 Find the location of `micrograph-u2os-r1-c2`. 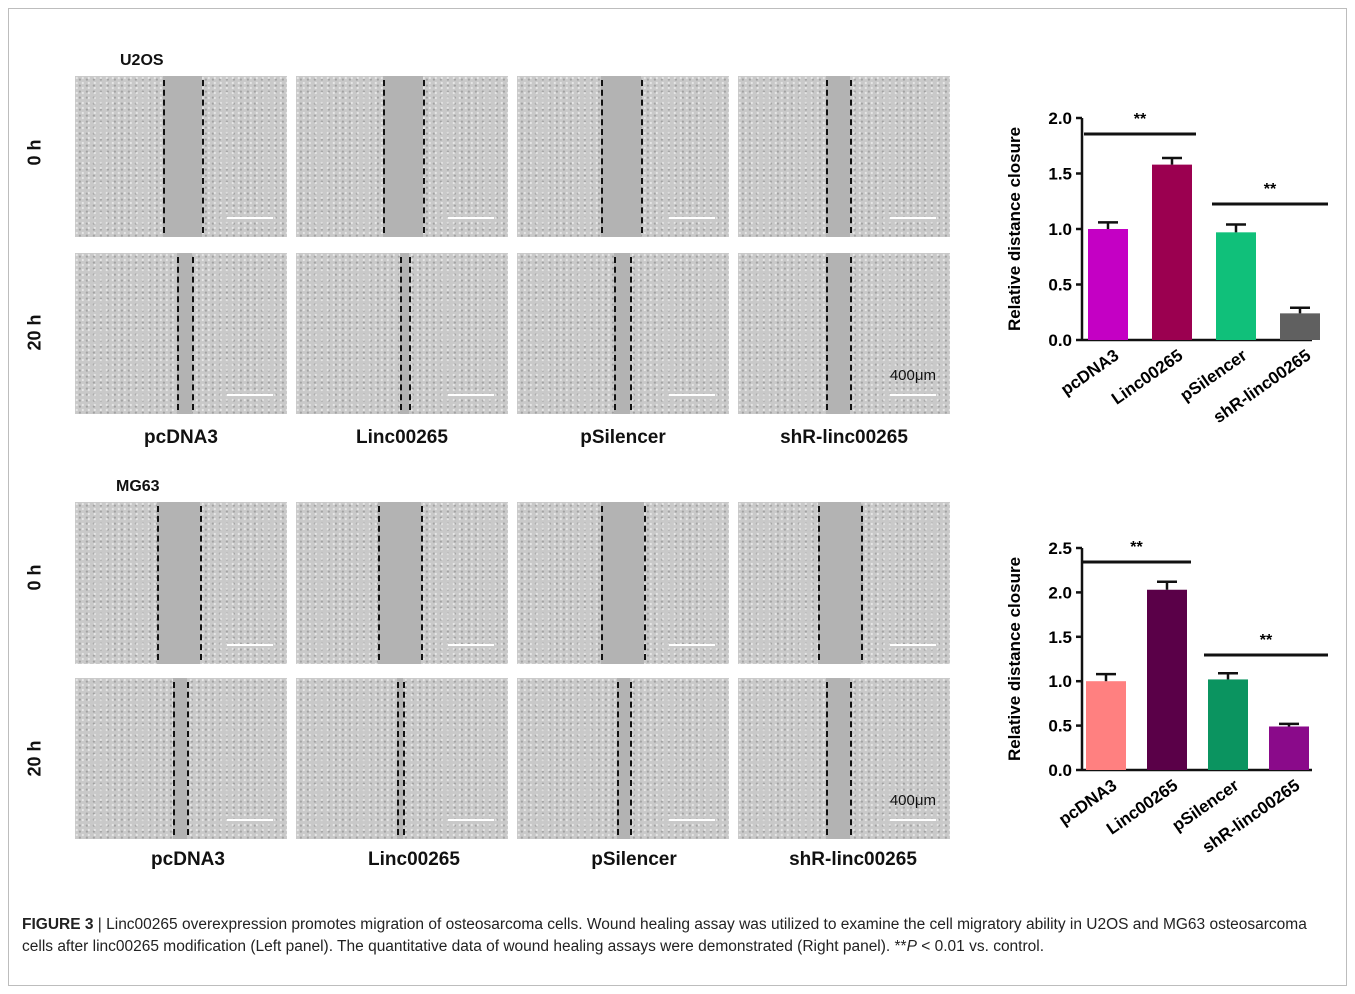

micrograph-u2os-r1-c2 is located at coordinates (623, 333).